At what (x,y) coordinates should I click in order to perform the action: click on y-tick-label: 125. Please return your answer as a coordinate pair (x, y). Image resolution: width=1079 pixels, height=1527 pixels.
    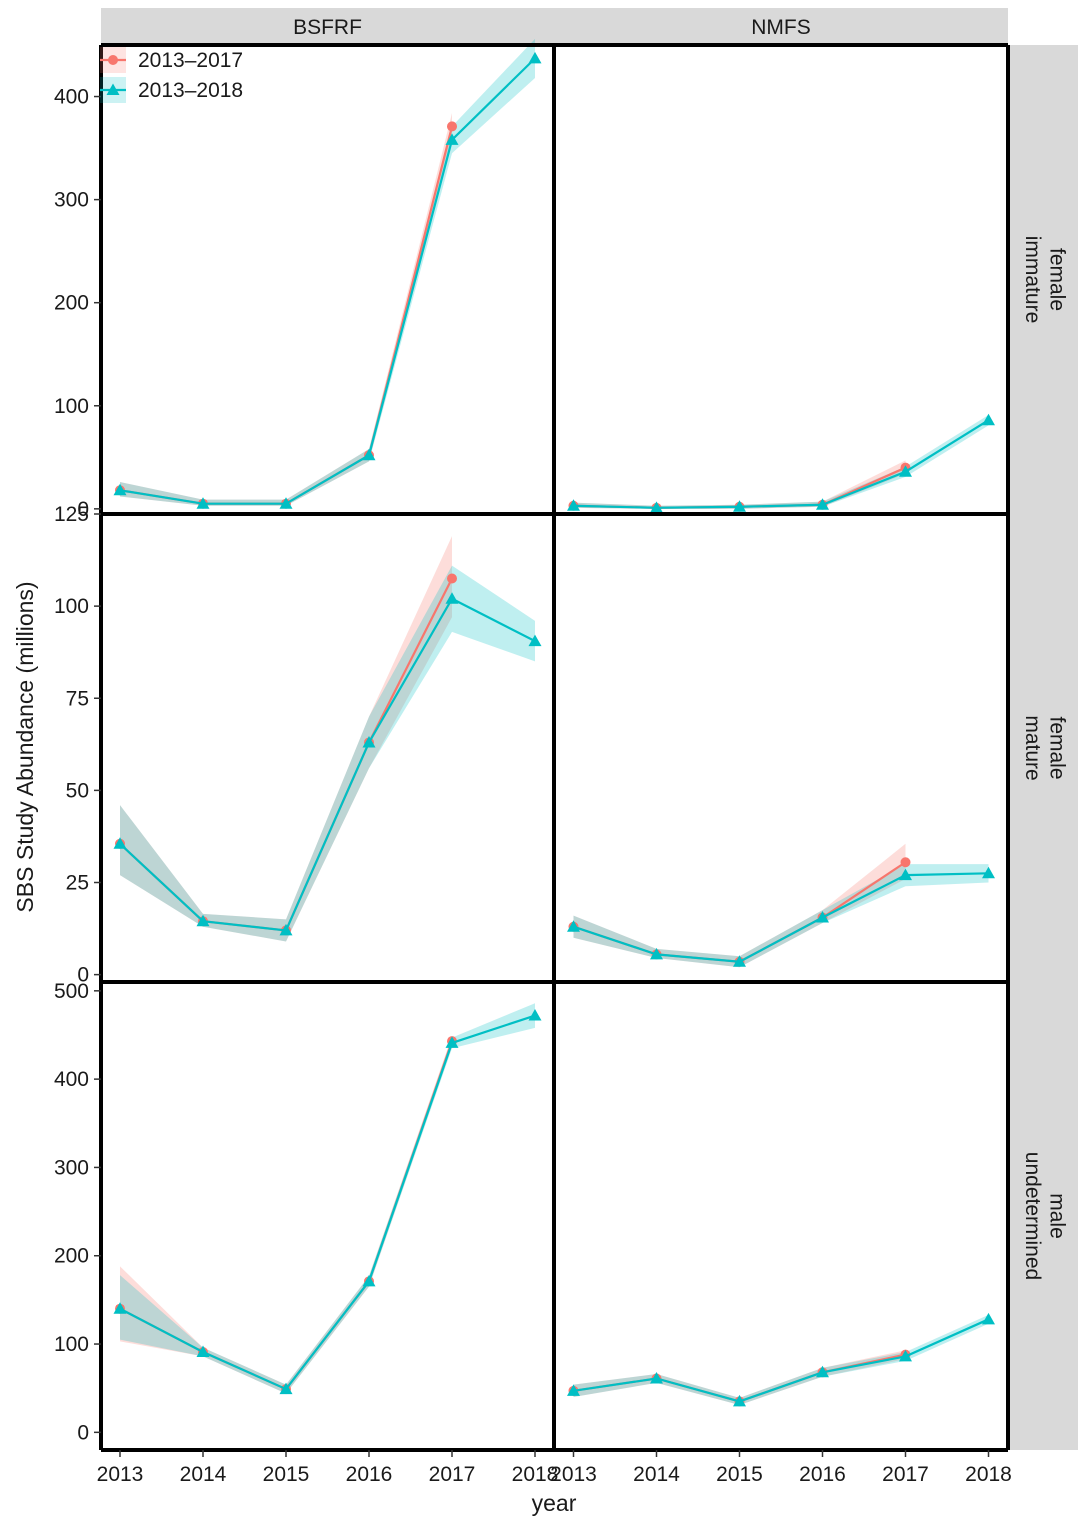
    Looking at the image, I should click on (71, 514).